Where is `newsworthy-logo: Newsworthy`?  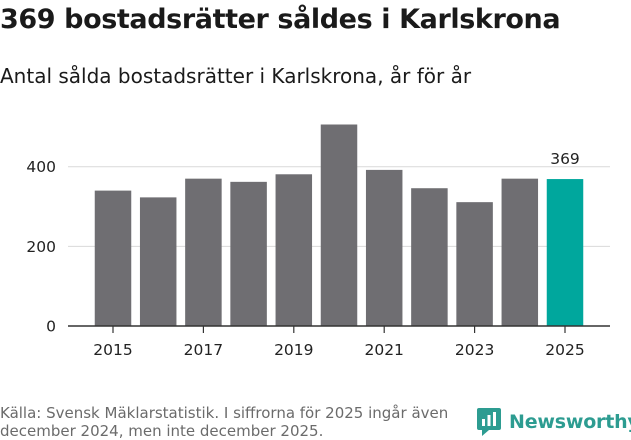
newsworthy-logo: Newsworthy is located at coordinates (553, 422).